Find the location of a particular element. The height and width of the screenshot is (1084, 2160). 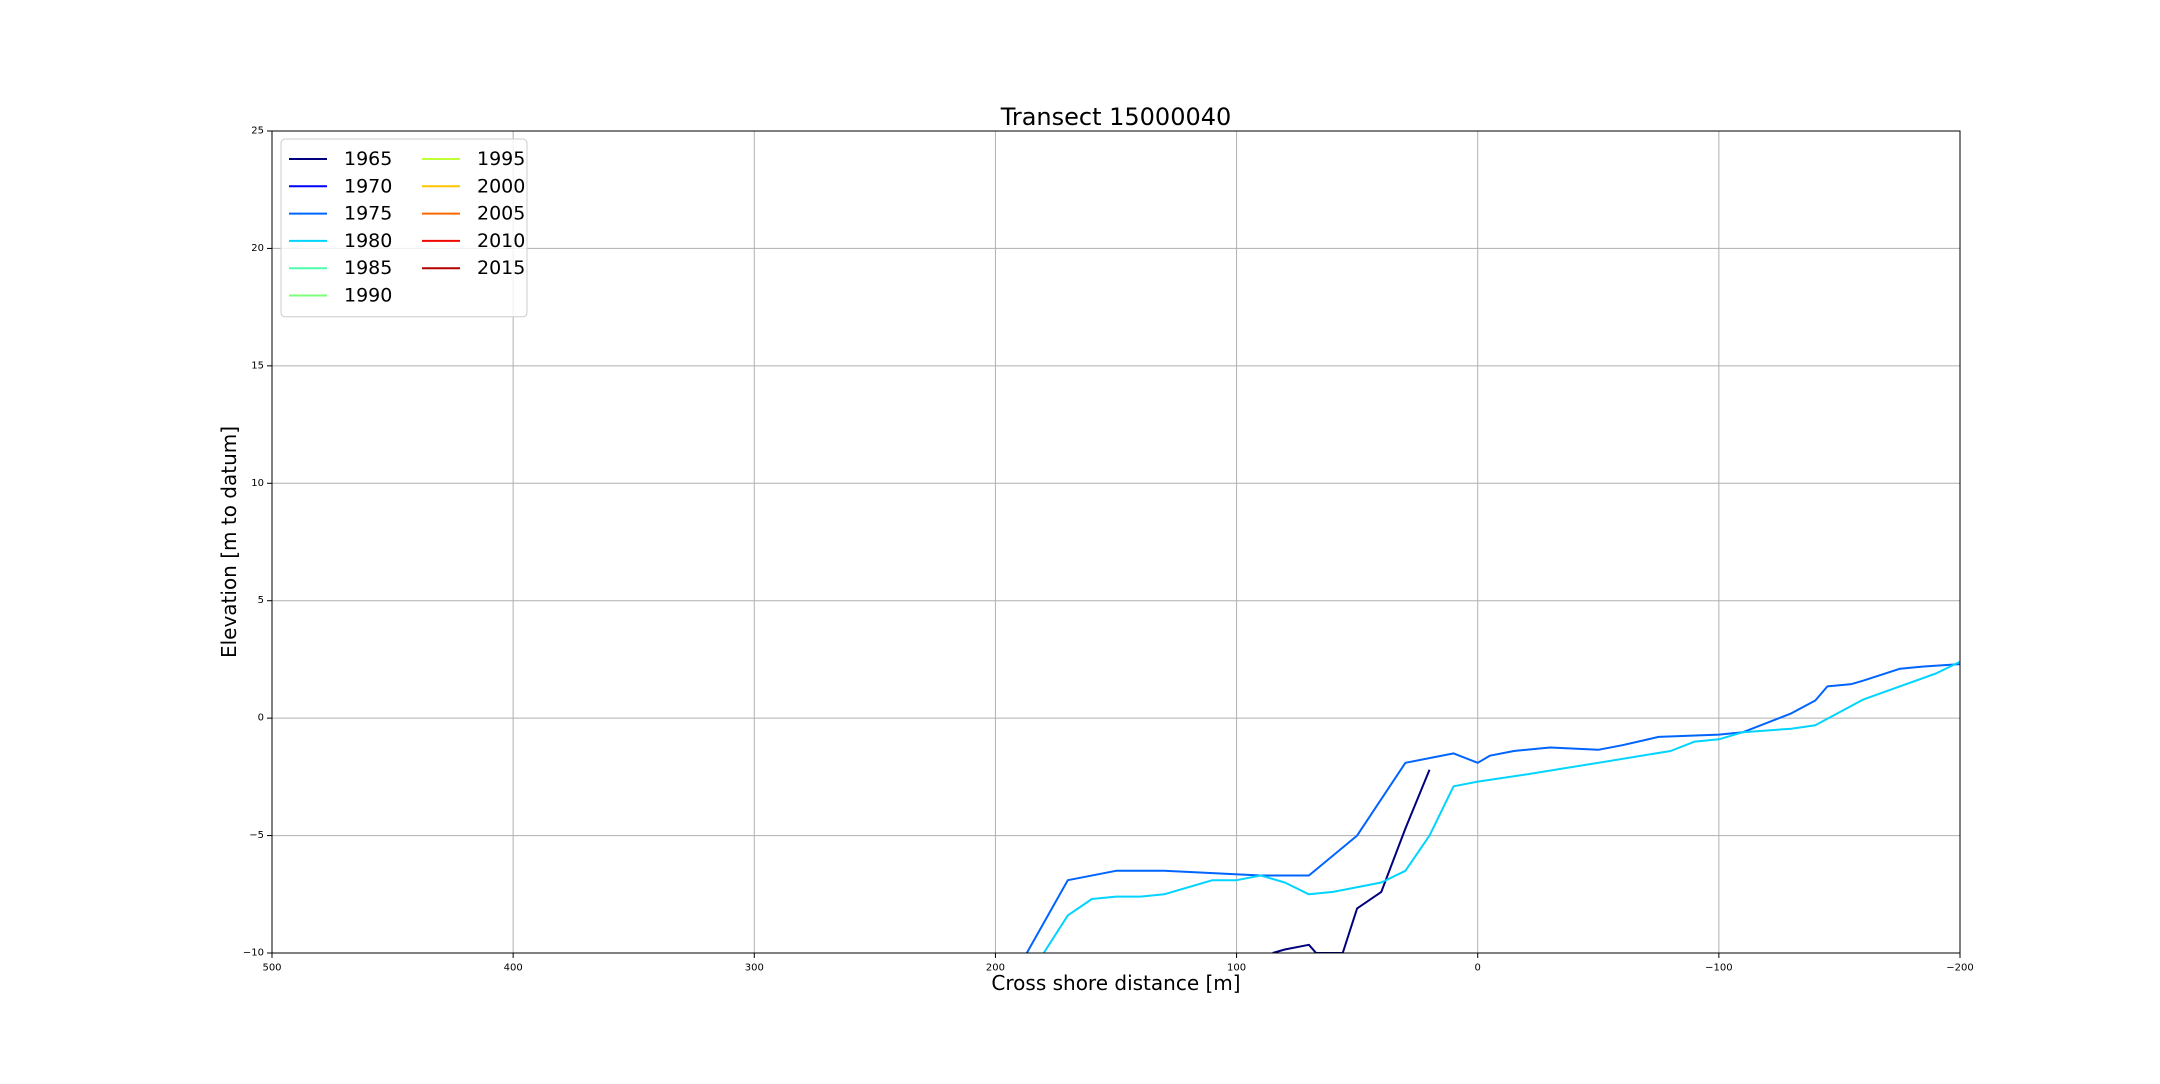

legend-box is located at coordinates (404, 228).